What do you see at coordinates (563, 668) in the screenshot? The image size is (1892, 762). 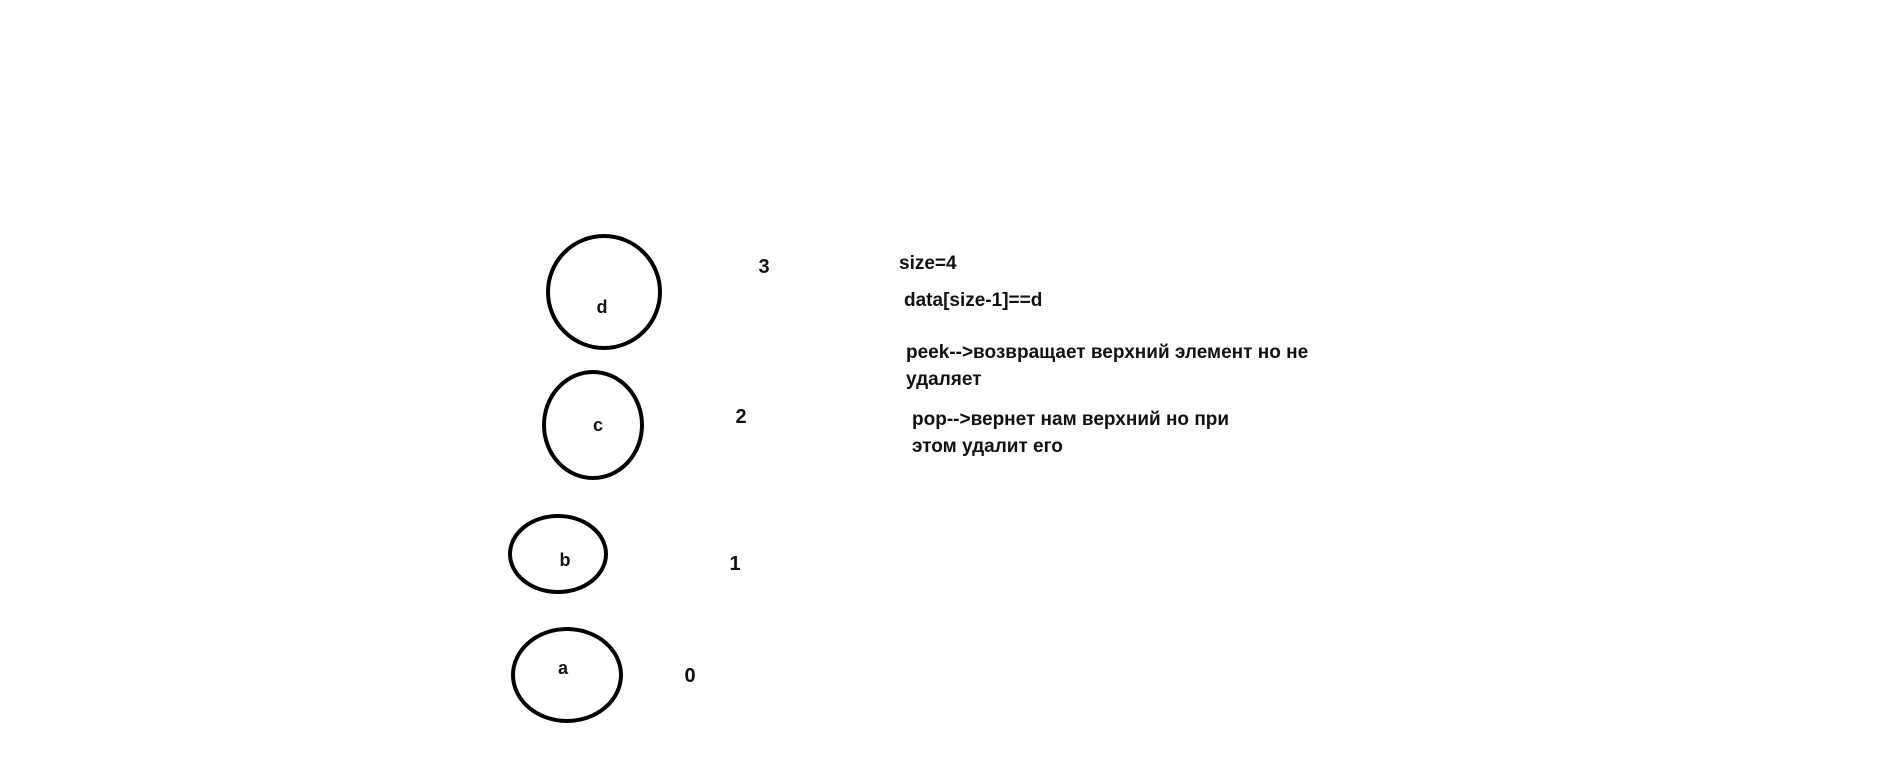 I see `node-label-a: a` at bounding box center [563, 668].